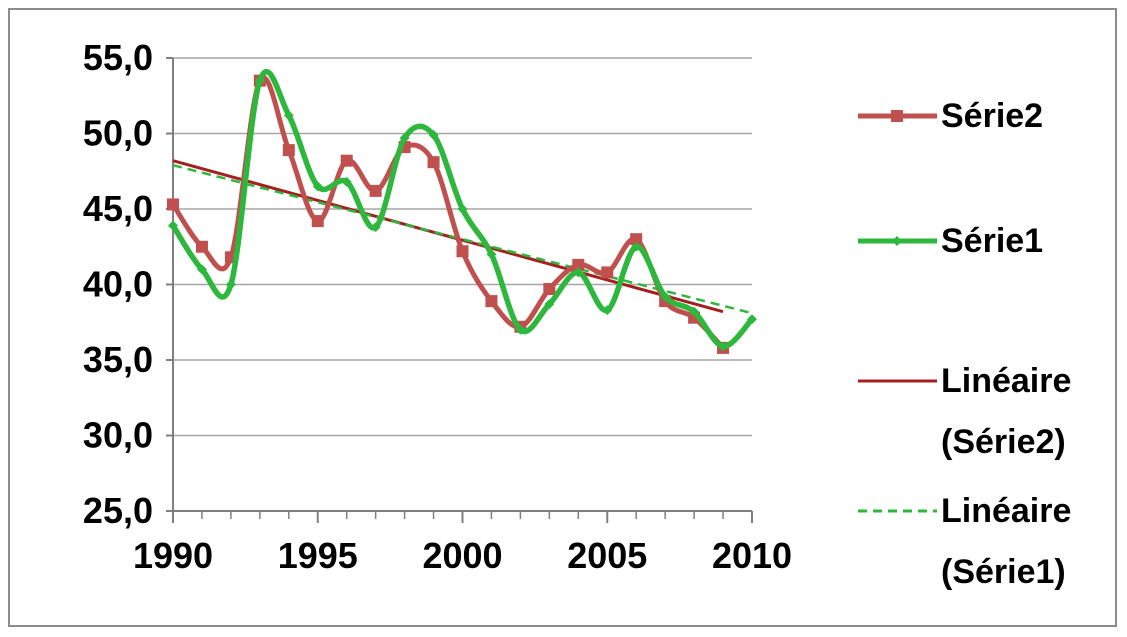 The height and width of the screenshot is (637, 1127). Describe the element at coordinates (578, 264) in the screenshot. I see `point-serie2-2004` at that location.